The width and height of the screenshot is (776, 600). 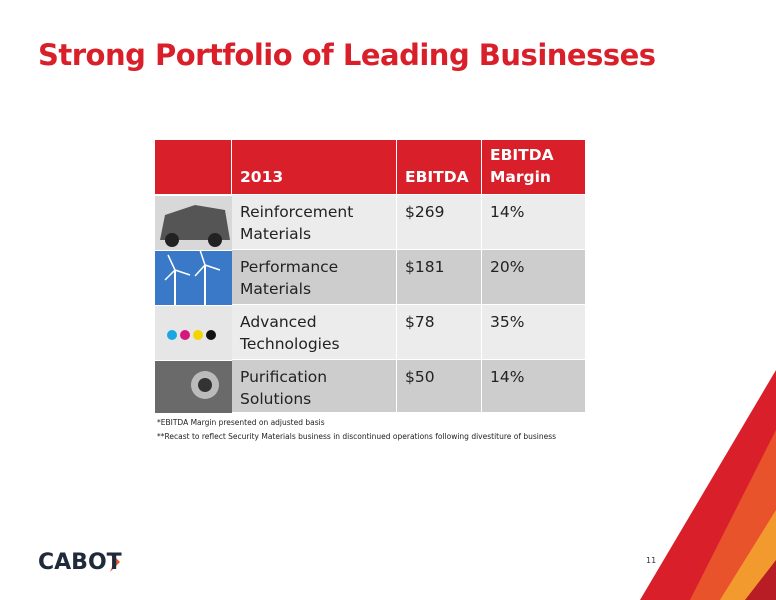 I want to click on table-cell: 20%, so click(x=534, y=277).